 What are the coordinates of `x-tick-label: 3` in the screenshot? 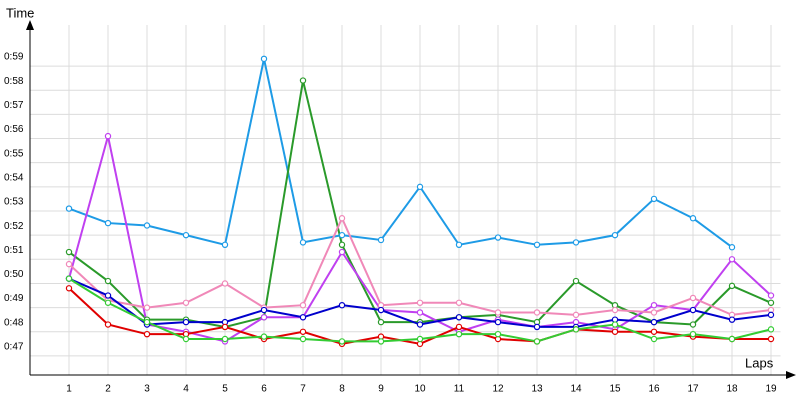 It's located at (147, 389).